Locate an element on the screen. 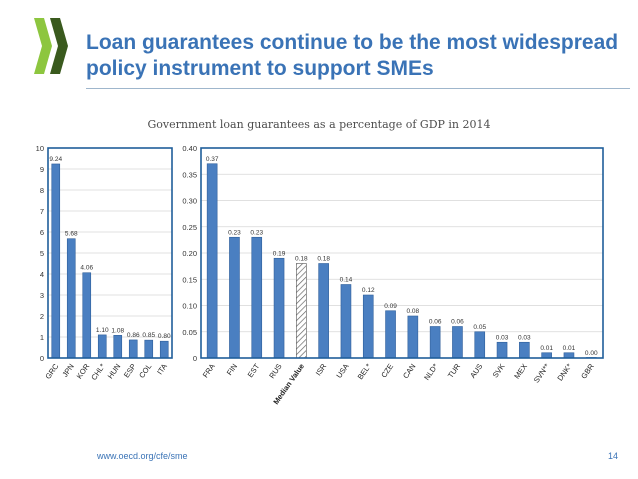 The width and height of the screenshot is (638, 479). y-tick-label: 0.15 is located at coordinates (189, 279).